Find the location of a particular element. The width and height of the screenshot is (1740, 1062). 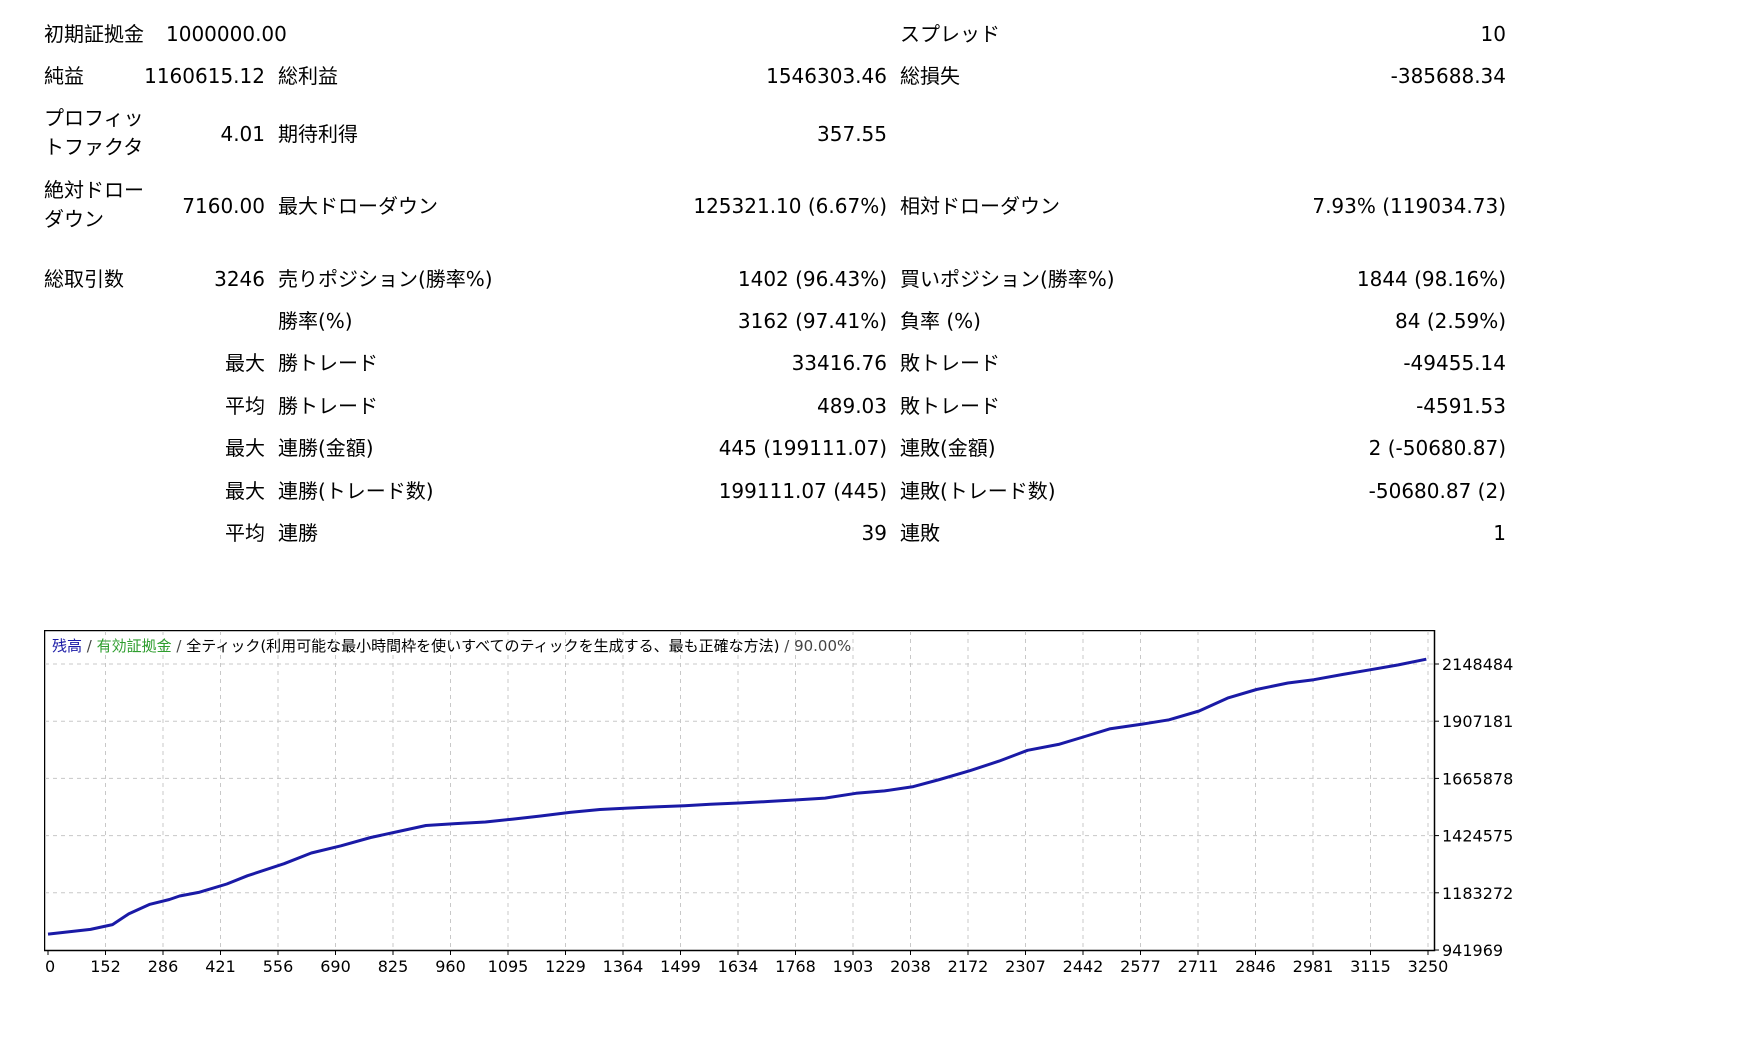

max-consec-wins-amount-value: 445 (199111.07) is located at coordinates (802, 448).